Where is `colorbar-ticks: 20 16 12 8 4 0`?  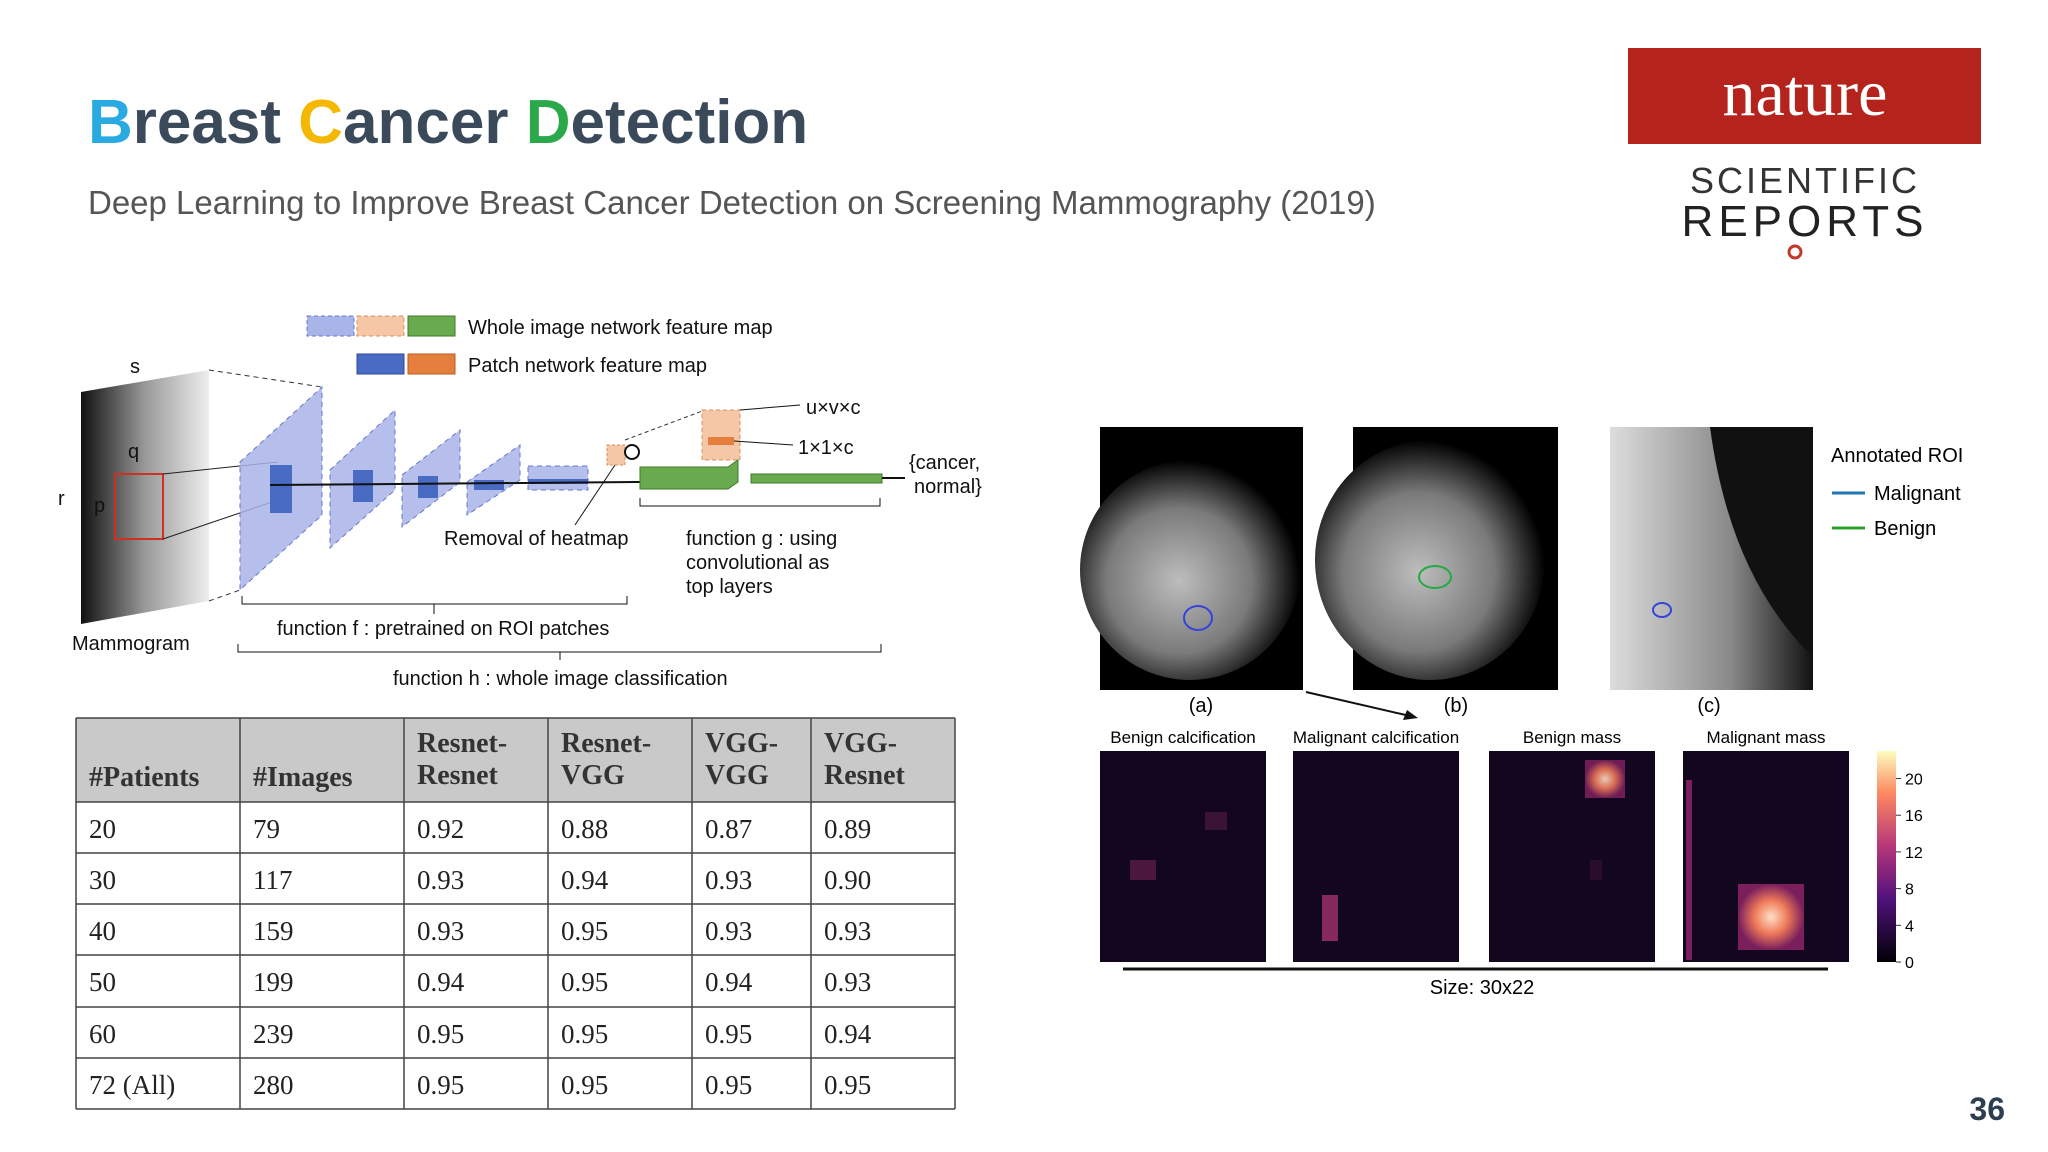
colorbar-ticks: 20 16 12 8 4 0 is located at coordinates (1909, 872).